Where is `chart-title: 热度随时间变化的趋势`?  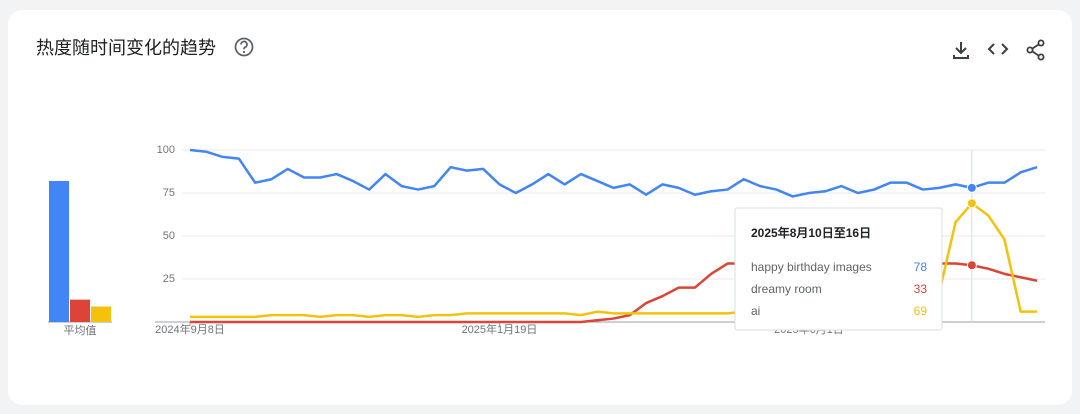
chart-title: 热度随时间变化的趋势 is located at coordinates (126, 48).